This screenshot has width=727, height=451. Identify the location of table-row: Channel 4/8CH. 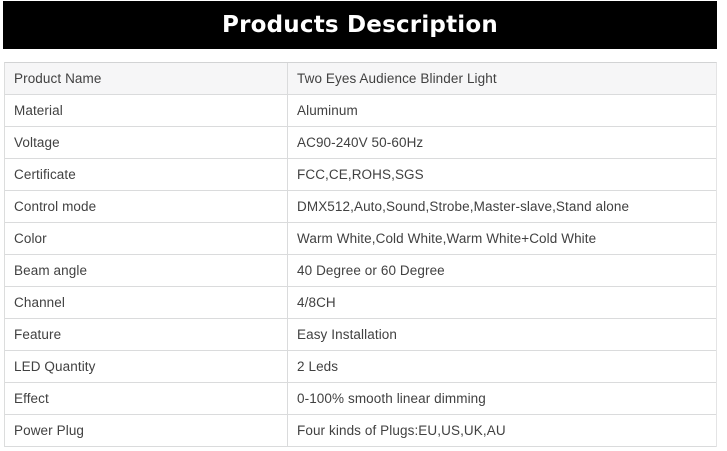
(360, 303).